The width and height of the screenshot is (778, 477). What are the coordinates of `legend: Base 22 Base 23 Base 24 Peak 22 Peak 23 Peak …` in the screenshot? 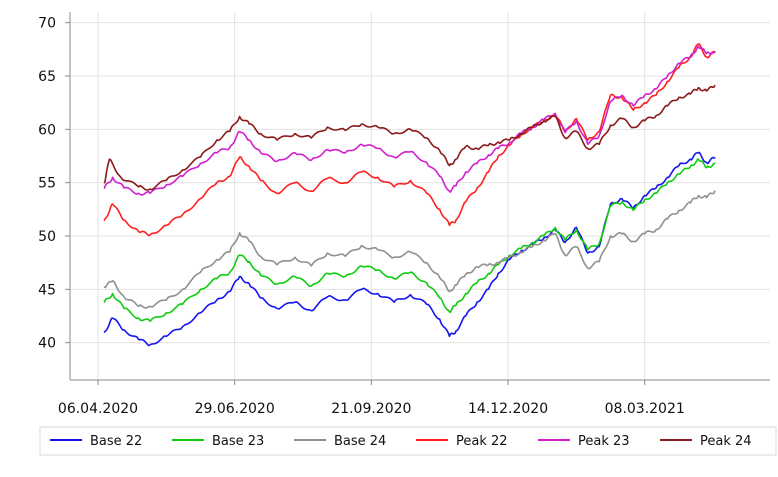 It's located at (408, 441).